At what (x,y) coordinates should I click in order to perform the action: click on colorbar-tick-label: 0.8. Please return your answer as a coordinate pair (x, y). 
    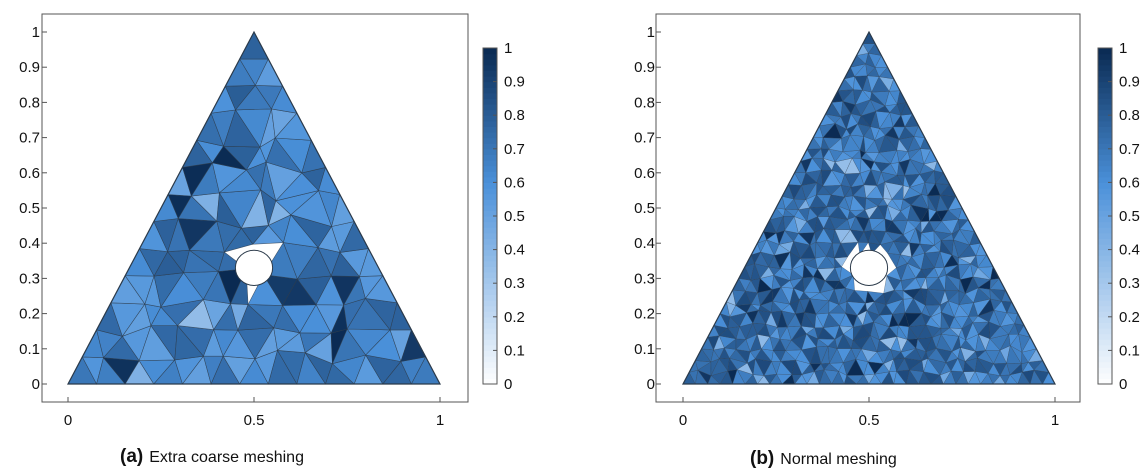
    Looking at the image, I should click on (514, 115).